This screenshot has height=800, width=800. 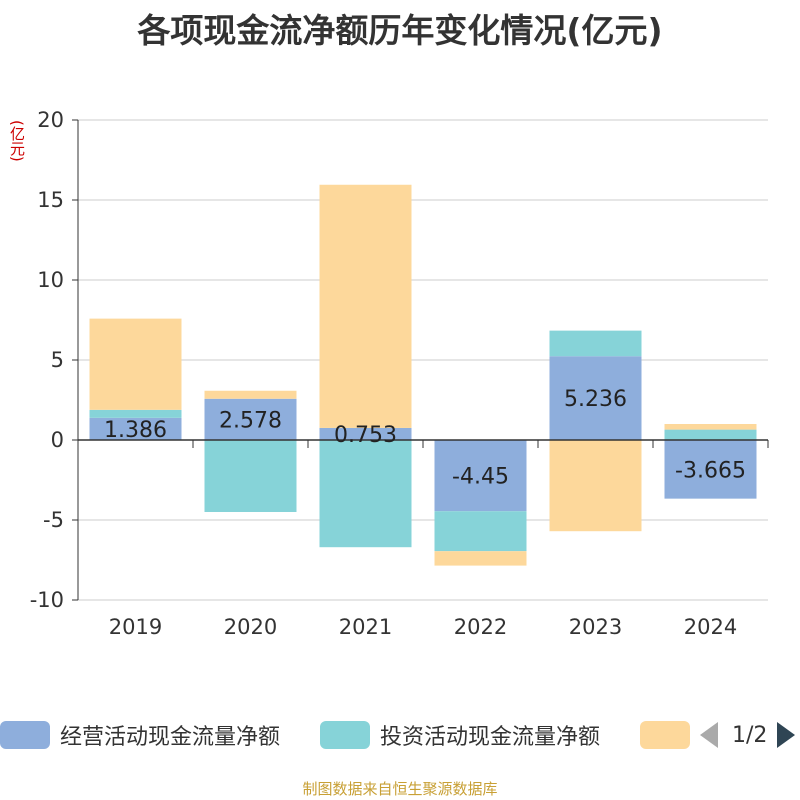 I want to click on bar-series0-2023, so click(x=595, y=398).